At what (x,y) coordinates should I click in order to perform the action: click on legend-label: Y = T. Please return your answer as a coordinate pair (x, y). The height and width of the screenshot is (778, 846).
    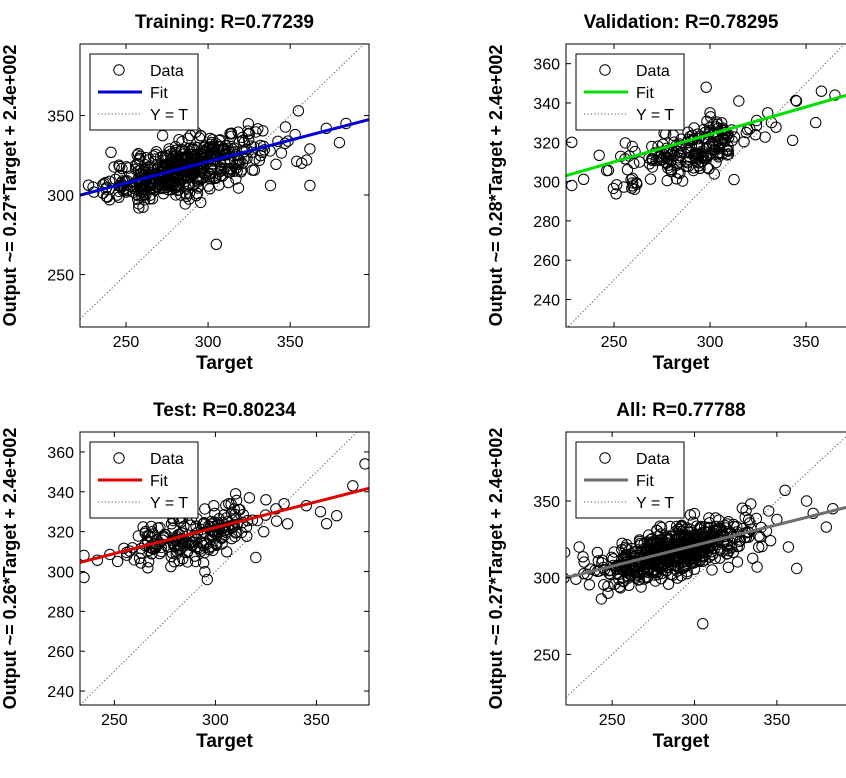
    Looking at the image, I should click on (655, 115).